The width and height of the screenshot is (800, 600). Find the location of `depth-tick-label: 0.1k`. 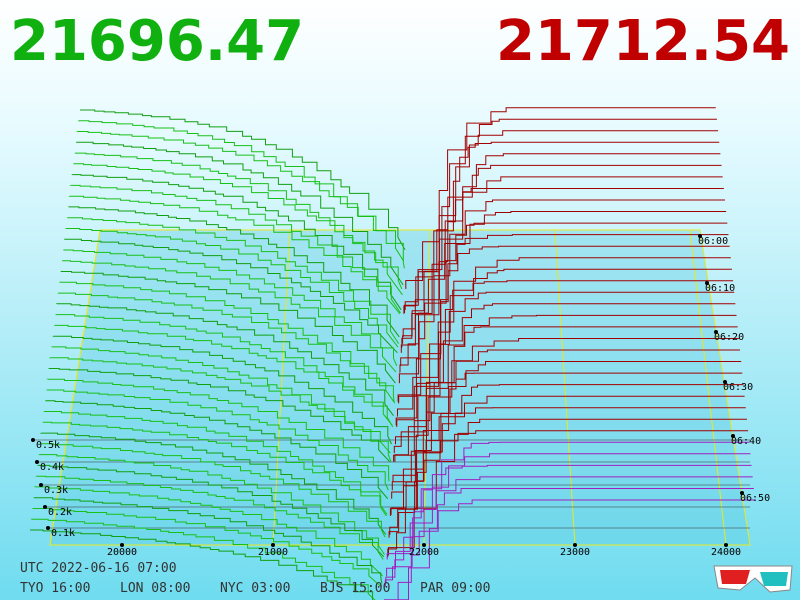

depth-tick-label: 0.1k is located at coordinates (63, 533).